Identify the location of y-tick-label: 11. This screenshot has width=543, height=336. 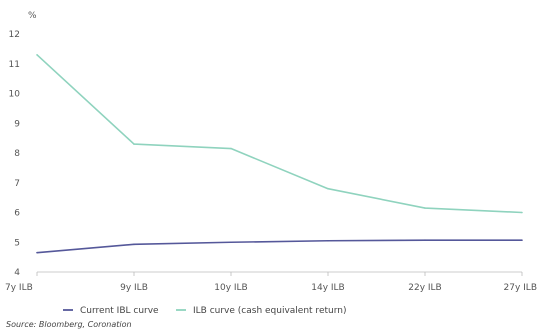
(14, 65).